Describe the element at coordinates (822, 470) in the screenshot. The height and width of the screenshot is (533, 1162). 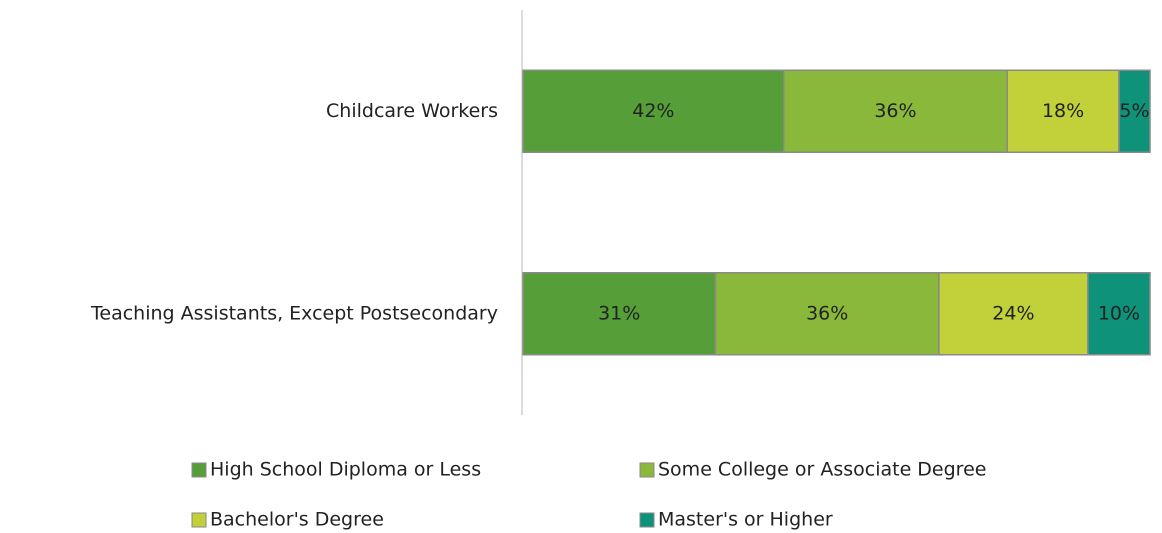
I see `legend-label: Some College or Associate Degree` at that location.